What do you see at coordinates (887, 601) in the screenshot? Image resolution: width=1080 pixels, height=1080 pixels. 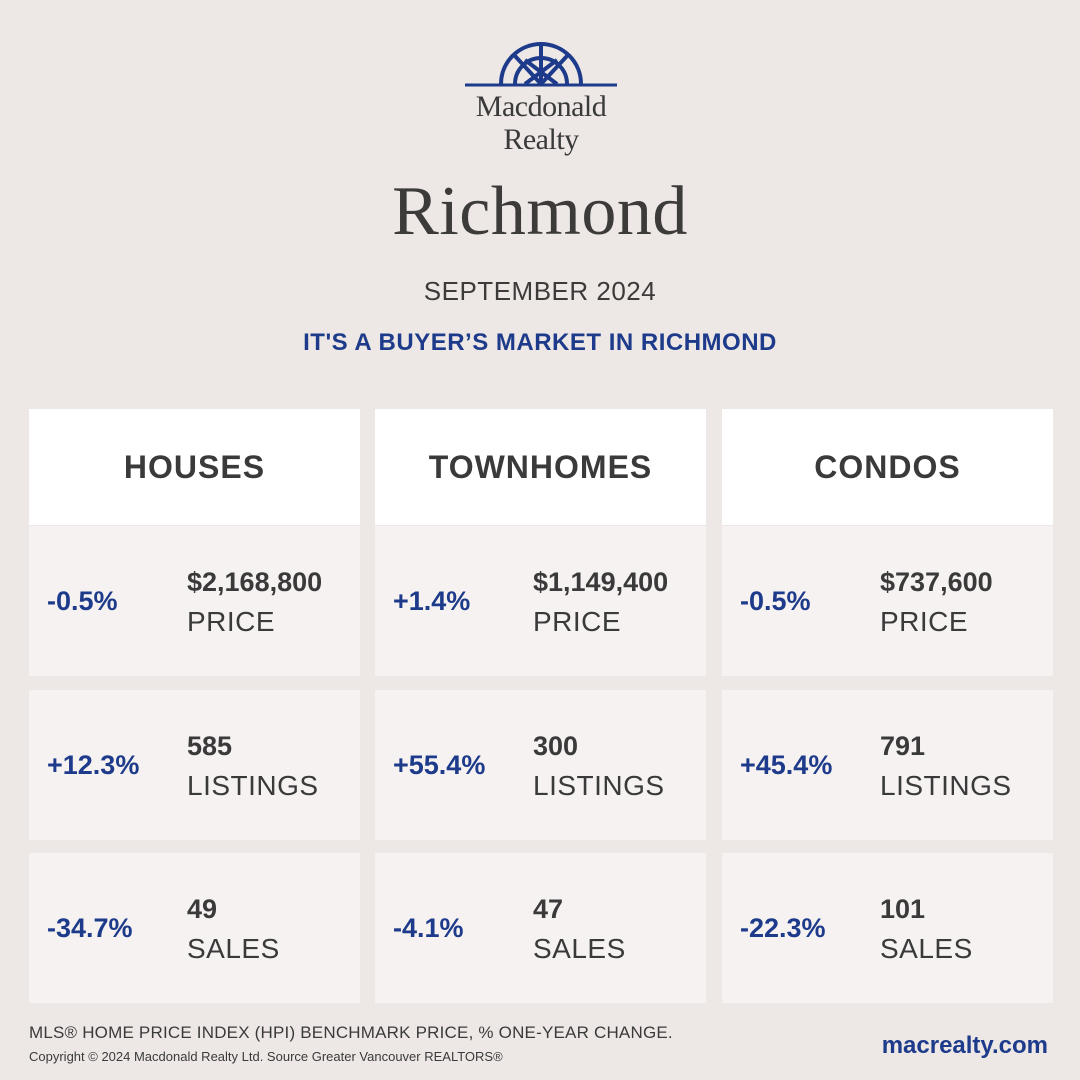 I see `stat-card-price: -0.5% $737,600 PRICE` at bounding box center [887, 601].